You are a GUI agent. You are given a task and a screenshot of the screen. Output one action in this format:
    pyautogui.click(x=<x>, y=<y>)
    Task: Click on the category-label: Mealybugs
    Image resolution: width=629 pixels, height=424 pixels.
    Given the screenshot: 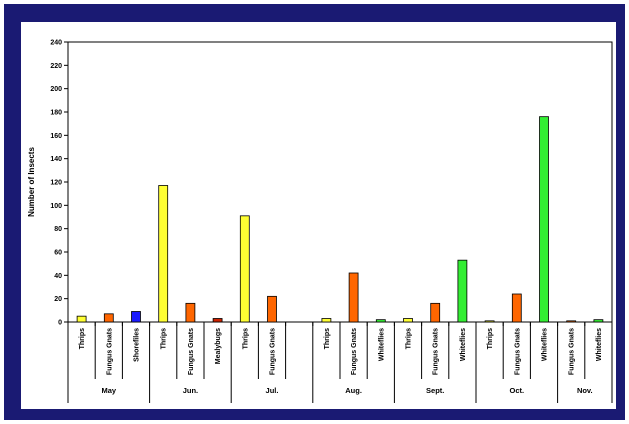 What is the action you would take?
    pyautogui.click(x=218, y=346)
    